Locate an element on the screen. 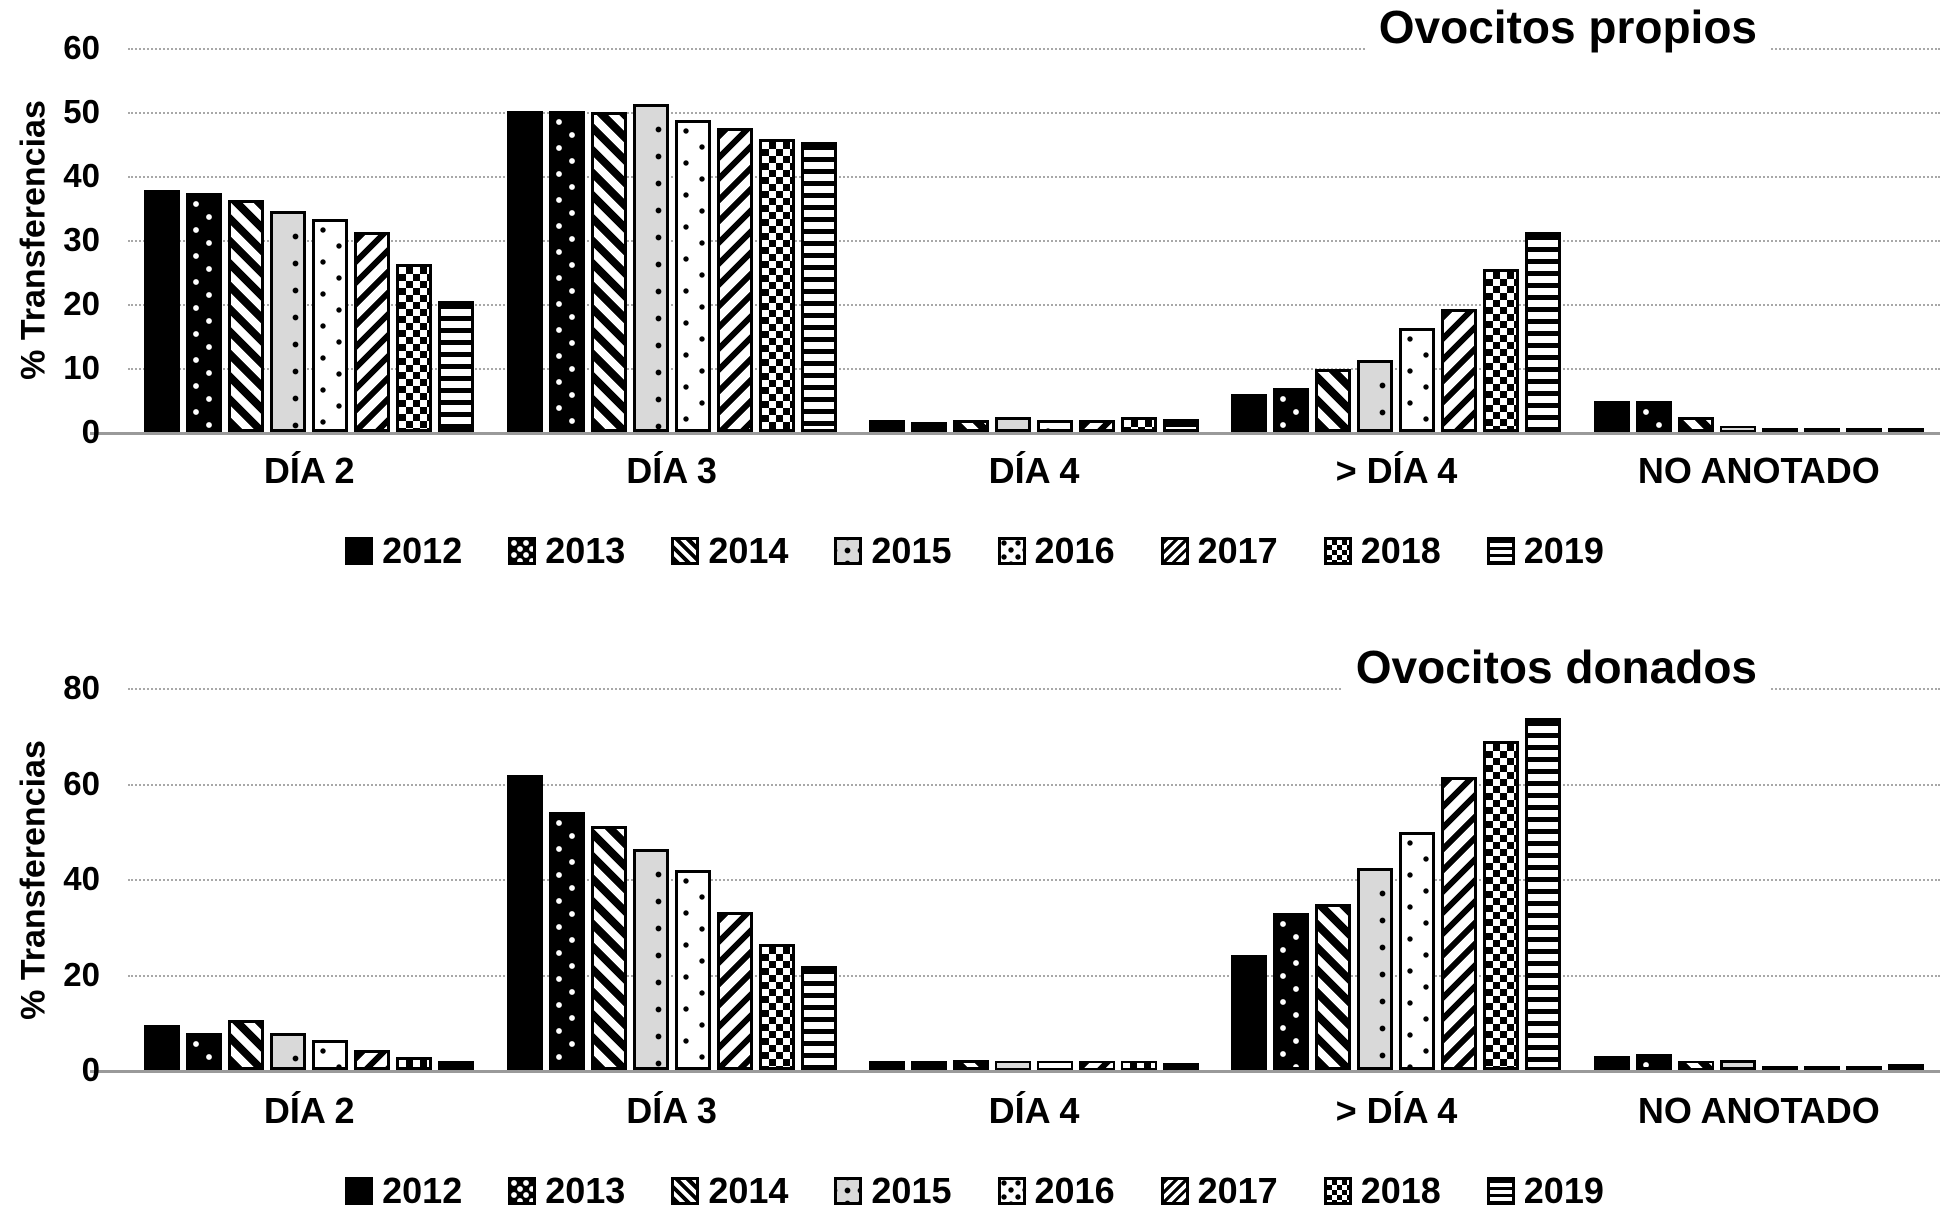  y-tick-label-80: 80 is located at coordinates (81, 687).